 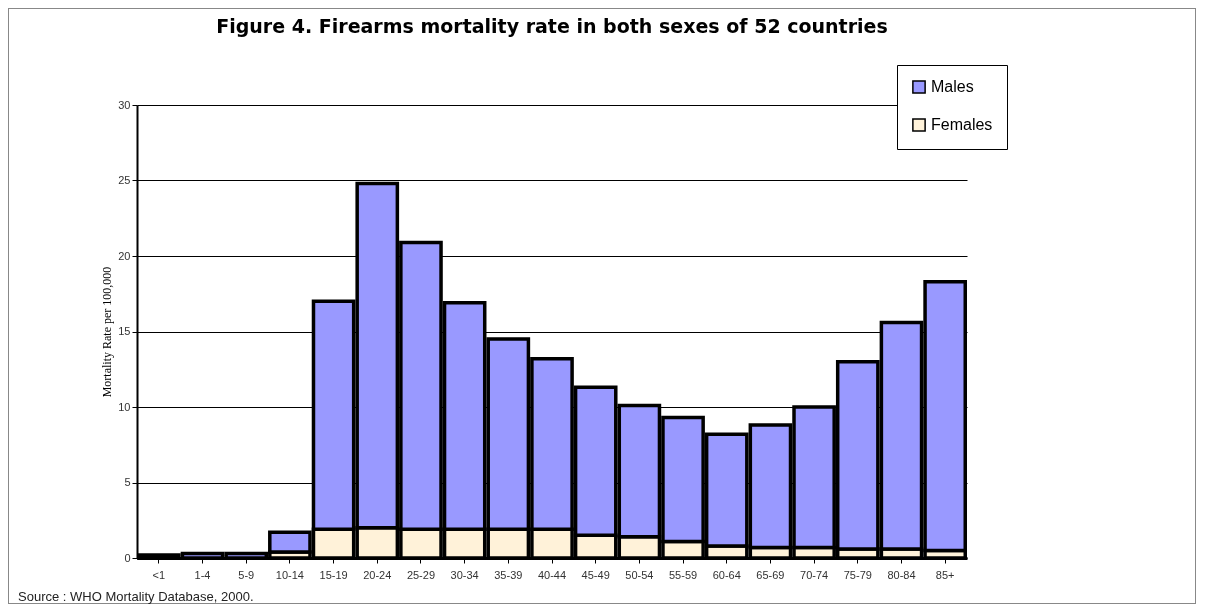 What do you see at coordinates (552, 574) in the screenshot?
I see `x-tick-label: 40-44` at bounding box center [552, 574].